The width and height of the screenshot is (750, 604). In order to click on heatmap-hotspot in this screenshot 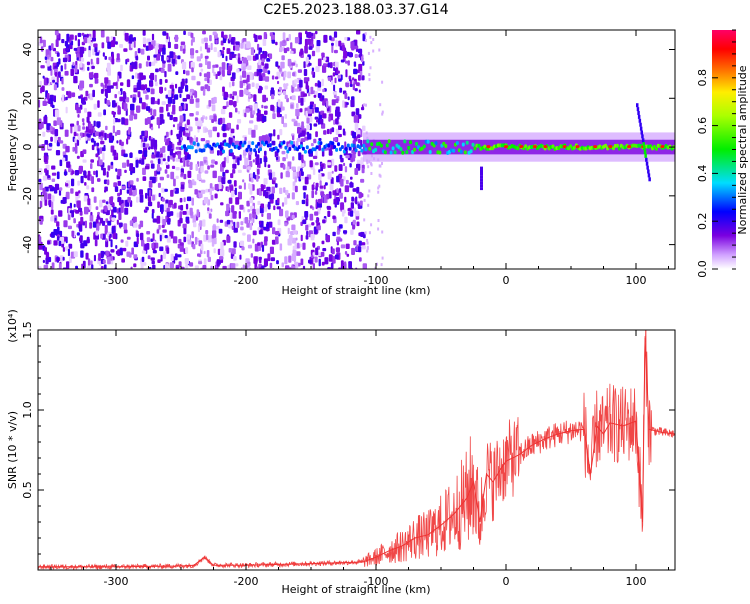, I will do `click(564, 147)`.